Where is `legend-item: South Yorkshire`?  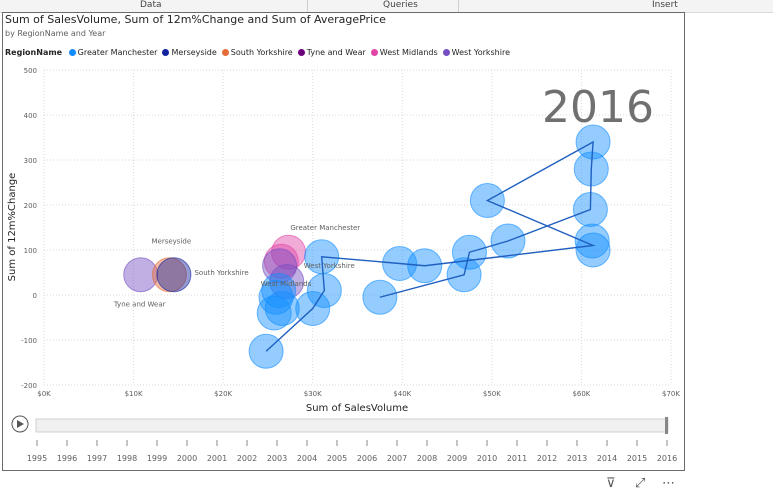
legend-item: South Yorkshire is located at coordinates (257, 52).